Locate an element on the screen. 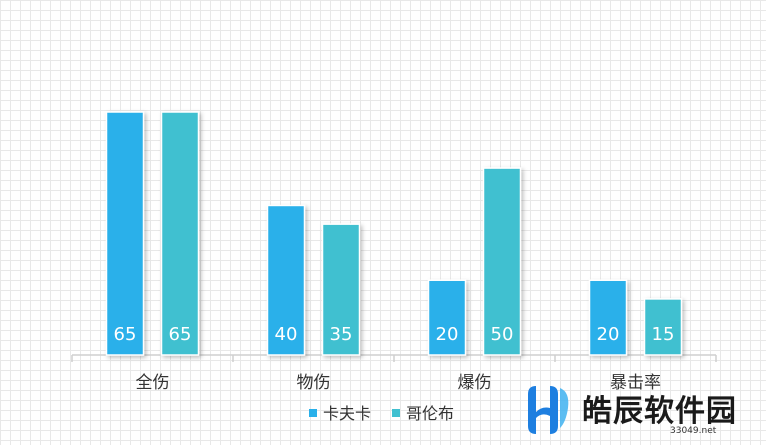 Image resolution: width=766 pixels, height=445 pixels. watermark-title: 皓辰软件园 is located at coordinates (659, 411).